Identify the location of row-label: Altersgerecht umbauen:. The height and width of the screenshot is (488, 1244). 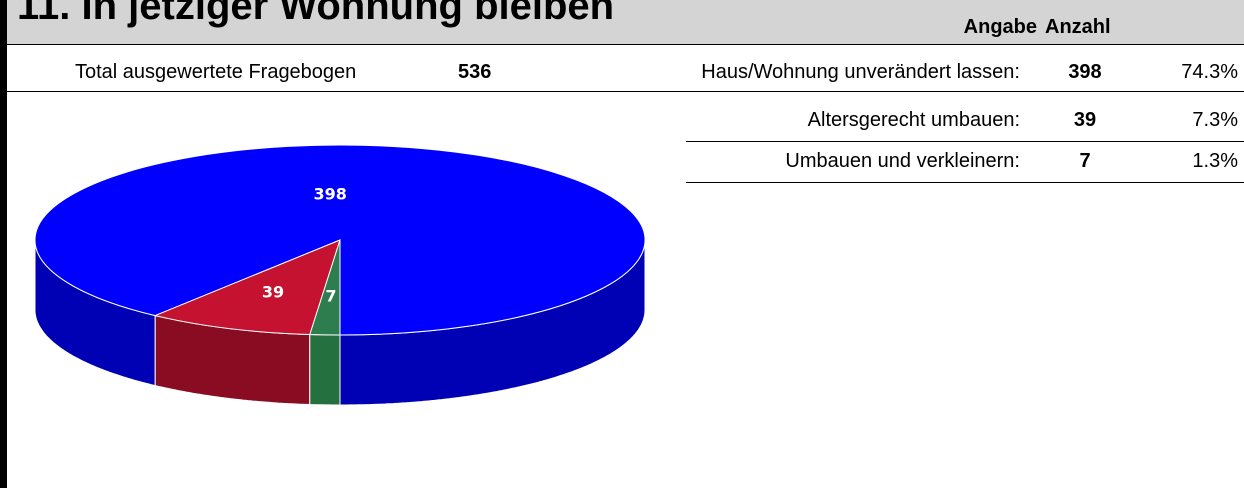
(913, 120).